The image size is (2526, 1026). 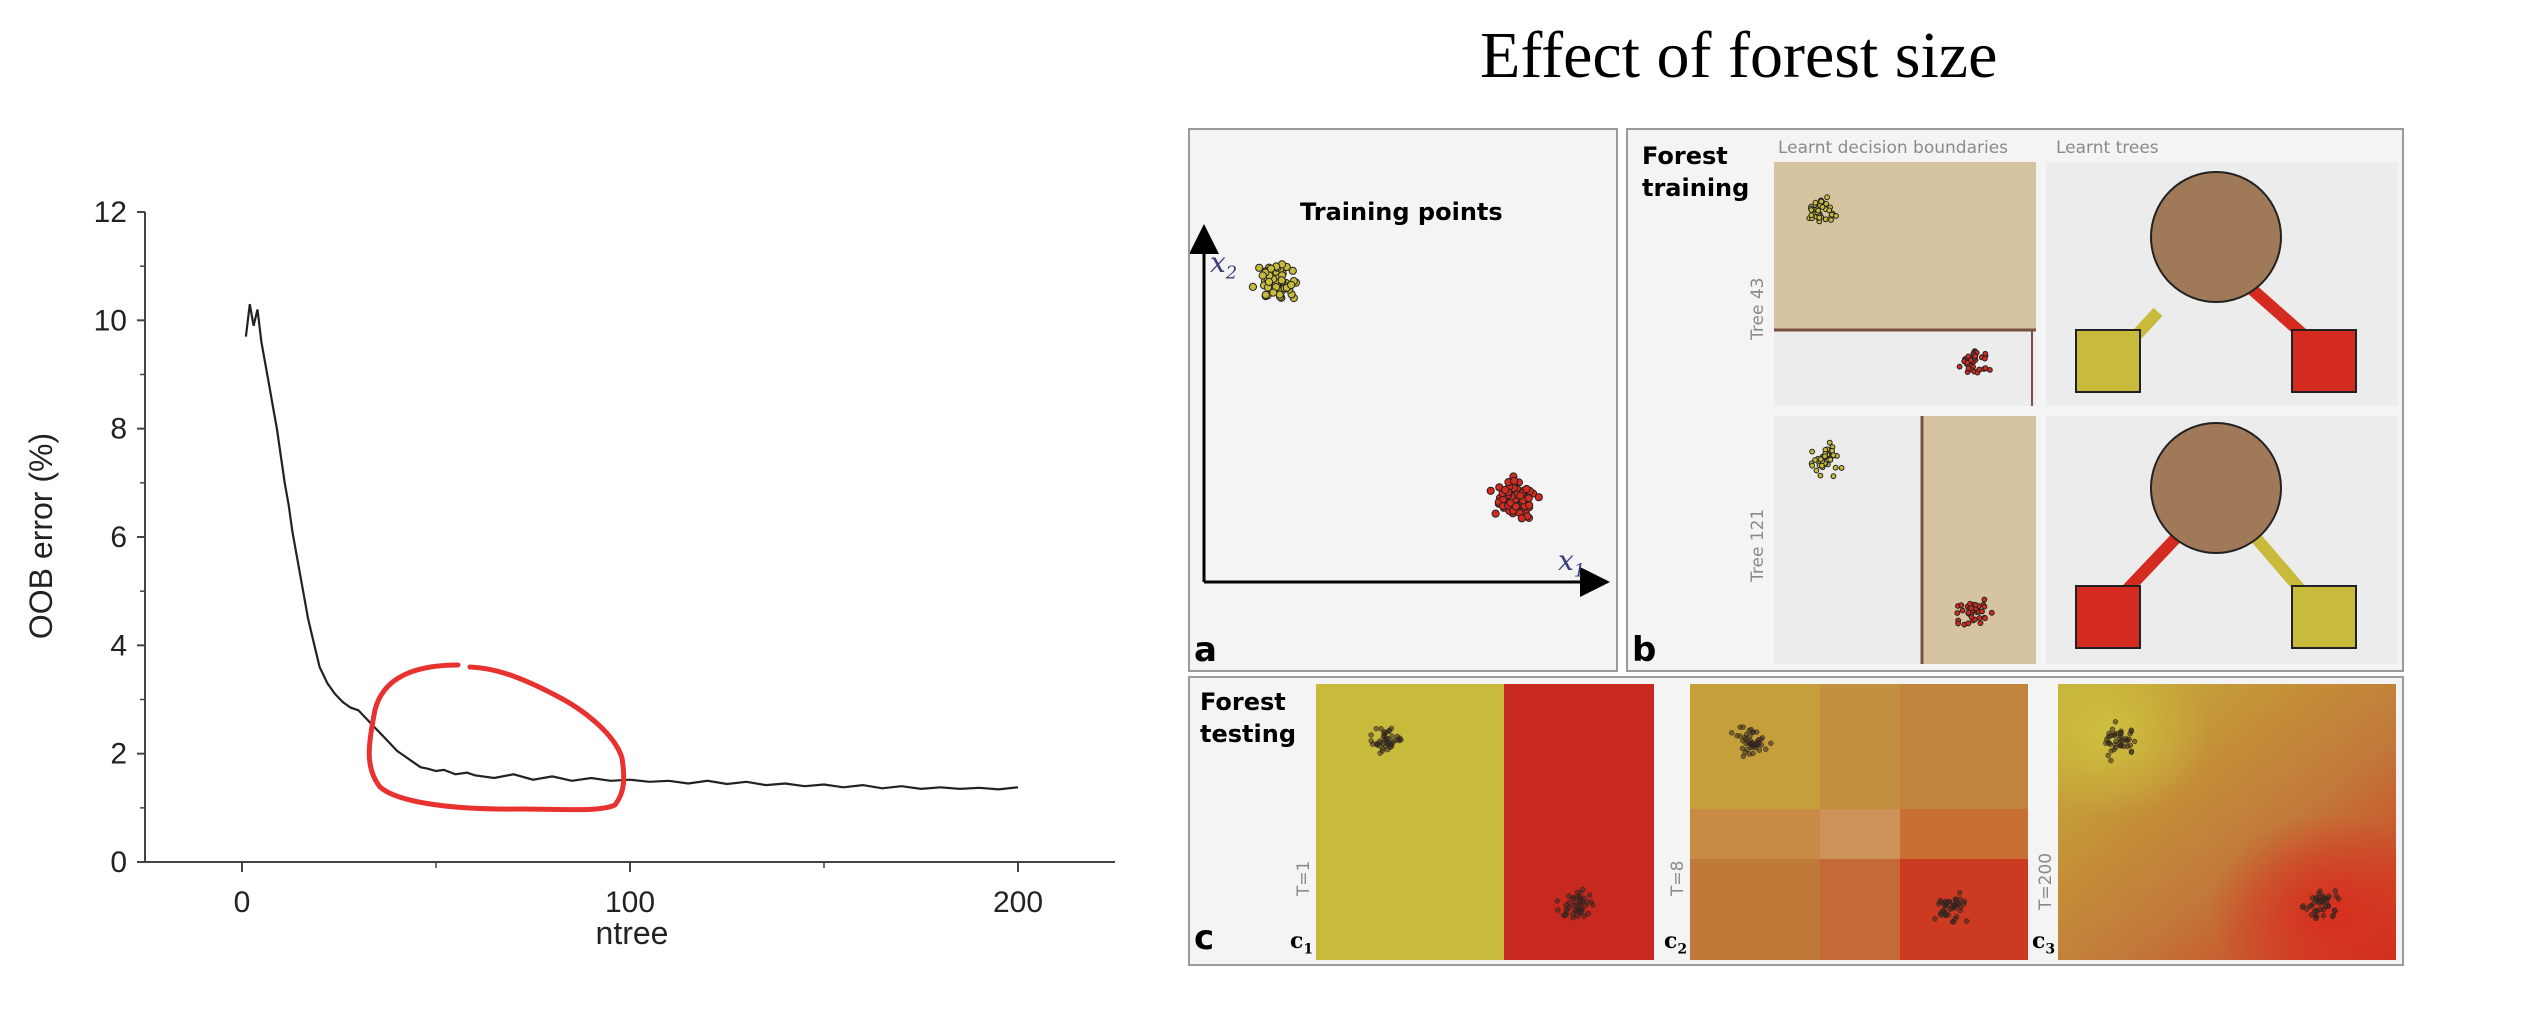 I want to click on learnt-trees-header: Learnt trees, so click(x=2107, y=148).